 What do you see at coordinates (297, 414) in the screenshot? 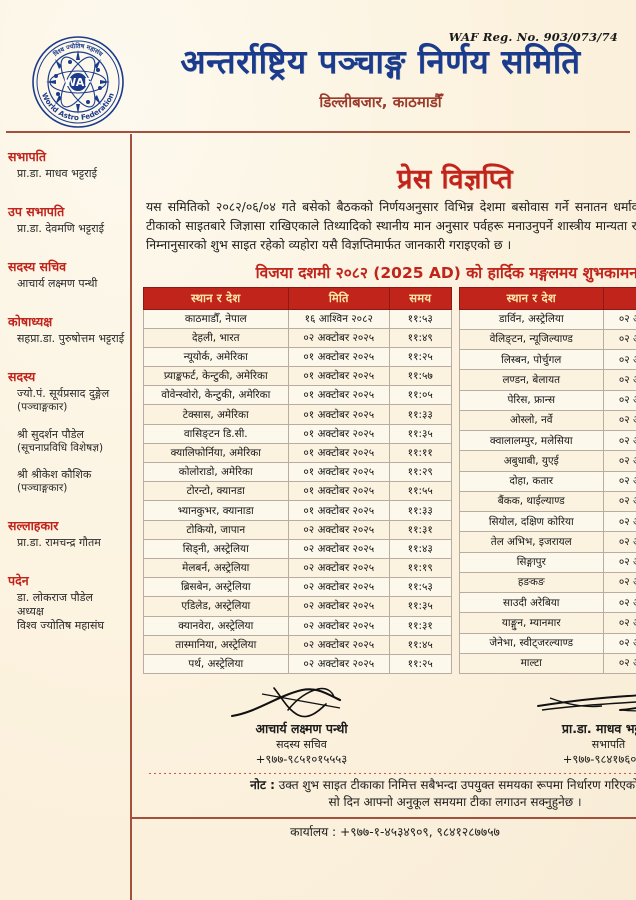
I see `table-row: टेक्सास, अमेरिका ०१ अक्टोबर २०२५ ११:३३` at bounding box center [297, 414].